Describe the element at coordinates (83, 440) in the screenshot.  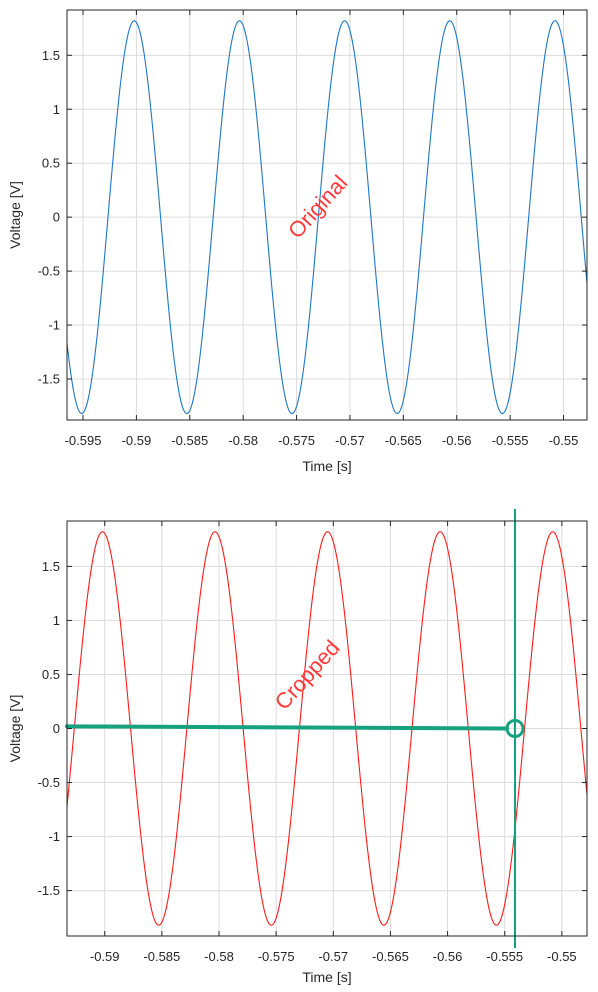
I see `x-tick-label: -0.595` at that location.